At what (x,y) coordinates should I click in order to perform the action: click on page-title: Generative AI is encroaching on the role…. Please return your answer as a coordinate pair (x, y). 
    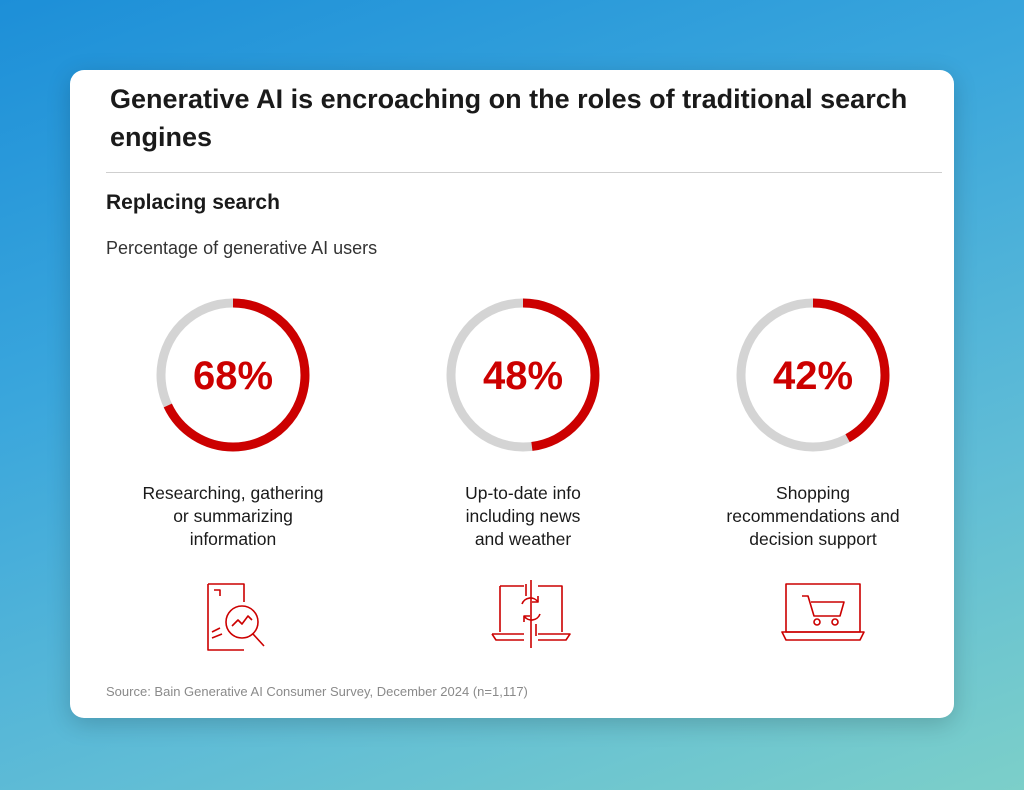
    Looking at the image, I should click on (509, 118).